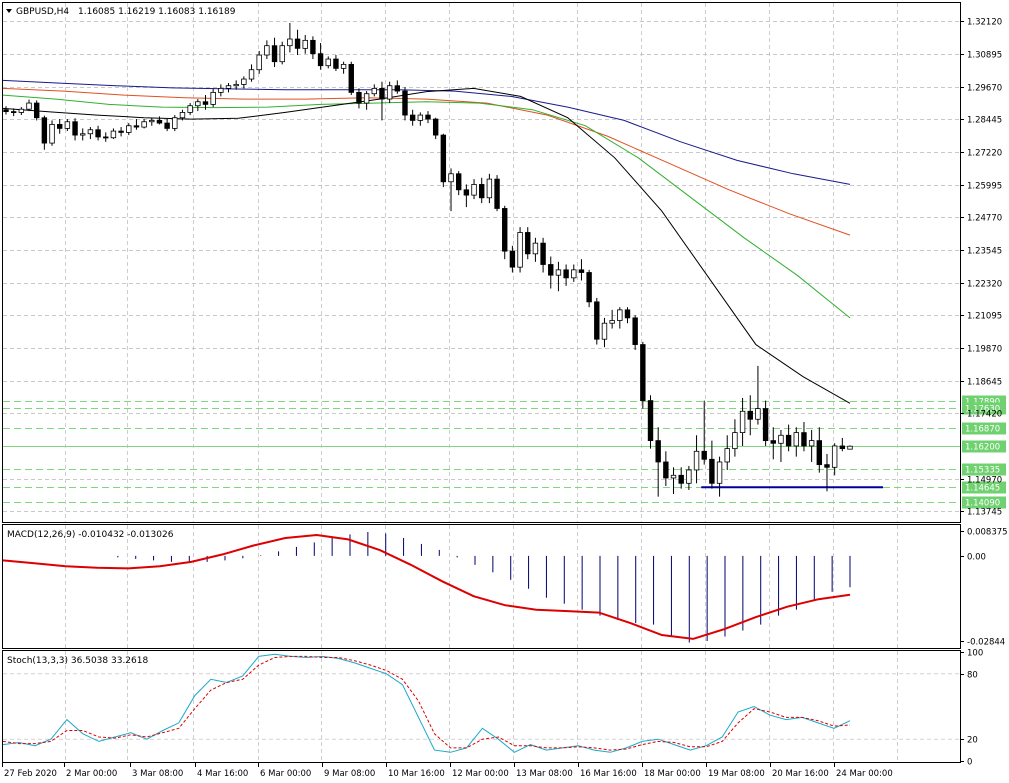  Describe the element at coordinates (984, 481) in the screenshot. I see `price-tick-label: 1.14970` at that location.